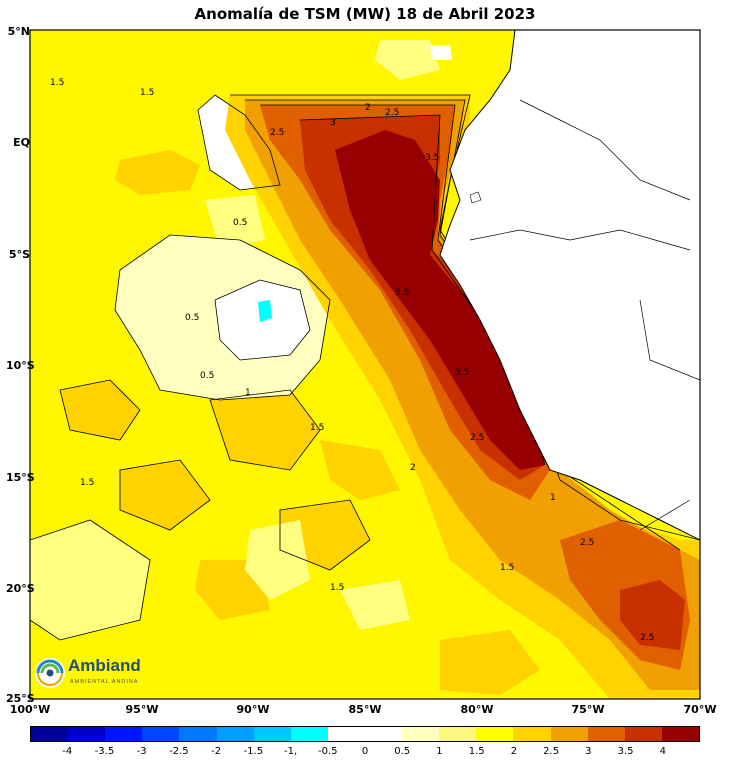 The image size is (730, 768). Describe the element at coordinates (662, 751) in the screenshot. I see `colorbar-label: 4` at that location.